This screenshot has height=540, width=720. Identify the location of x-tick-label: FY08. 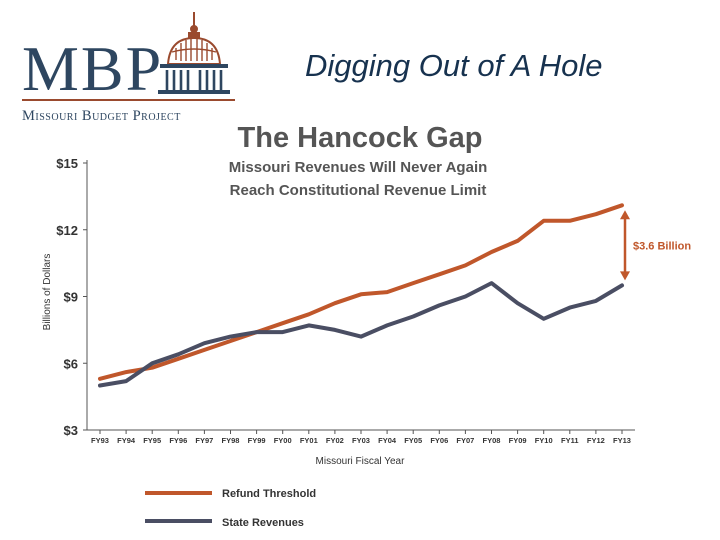
(492, 440).